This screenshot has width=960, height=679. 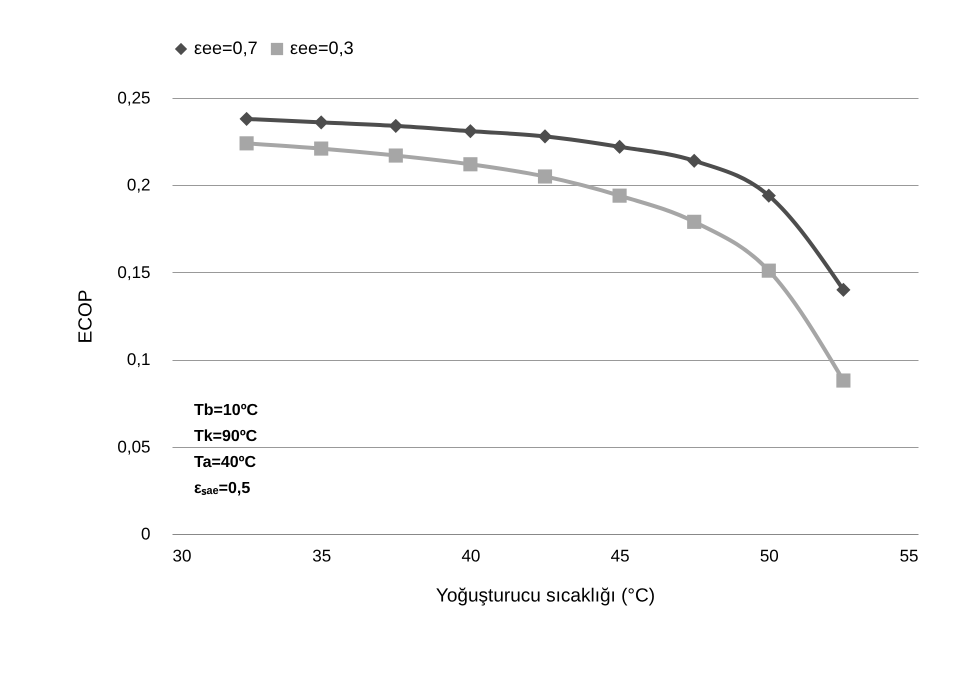 What do you see at coordinates (322, 48) in the screenshot?
I see `legend-label: εee=0,3` at bounding box center [322, 48].